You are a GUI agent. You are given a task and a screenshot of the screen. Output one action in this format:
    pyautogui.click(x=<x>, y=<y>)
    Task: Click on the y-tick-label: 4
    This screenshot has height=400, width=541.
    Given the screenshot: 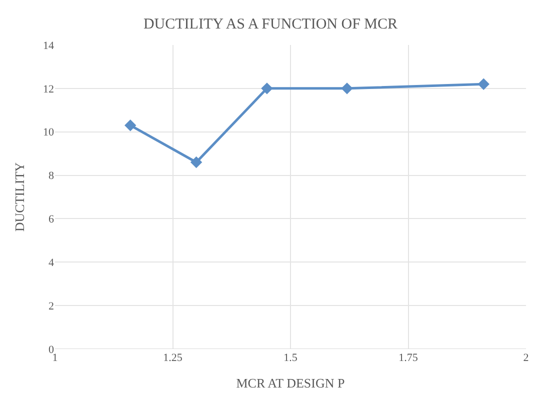 What is the action you would take?
    pyautogui.click(x=51, y=262)
    